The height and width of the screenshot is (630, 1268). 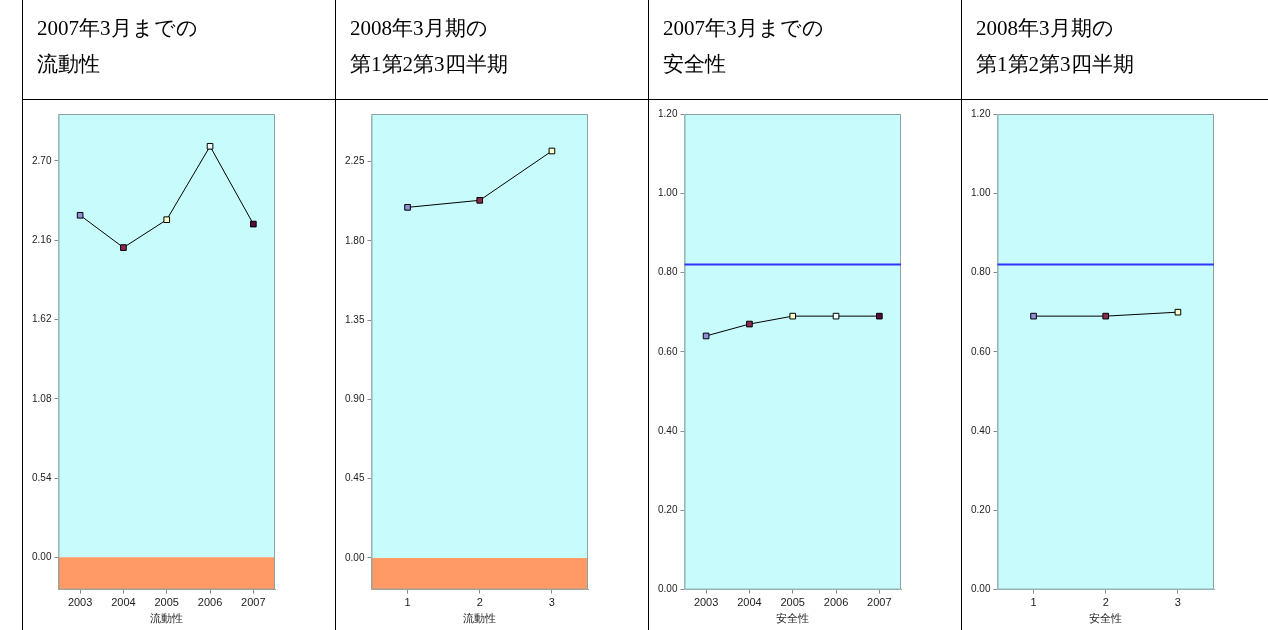 I want to click on y-tick-label: 1.35, so click(x=354, y=319).